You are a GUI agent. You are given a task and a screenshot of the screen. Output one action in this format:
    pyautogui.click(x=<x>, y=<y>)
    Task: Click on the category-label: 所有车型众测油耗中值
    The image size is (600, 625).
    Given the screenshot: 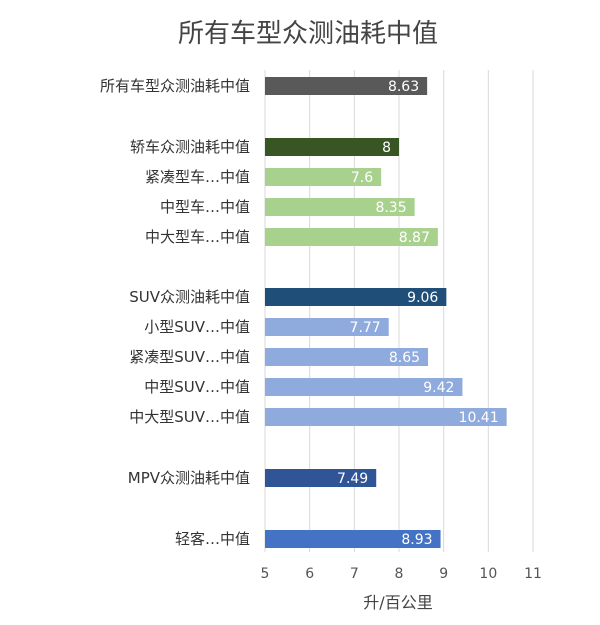 What is the action you would take?
    pyautogui.click(x=175, y=86)
    